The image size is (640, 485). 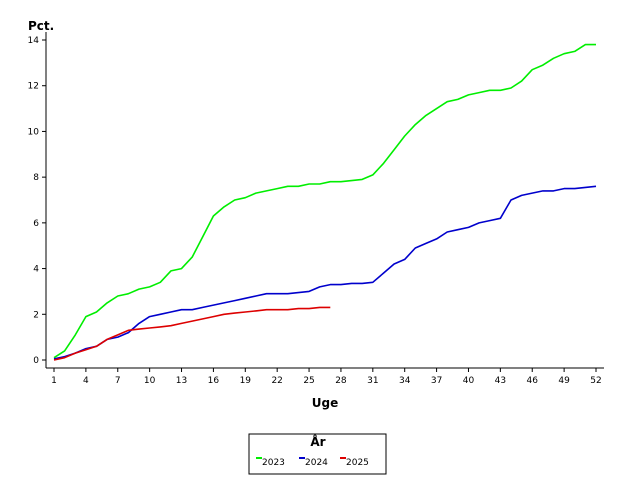 What do you see at coordinates (564, 381) in the screenshot?
I see `x-tick-label: 49` at bounding box center [564, 381].